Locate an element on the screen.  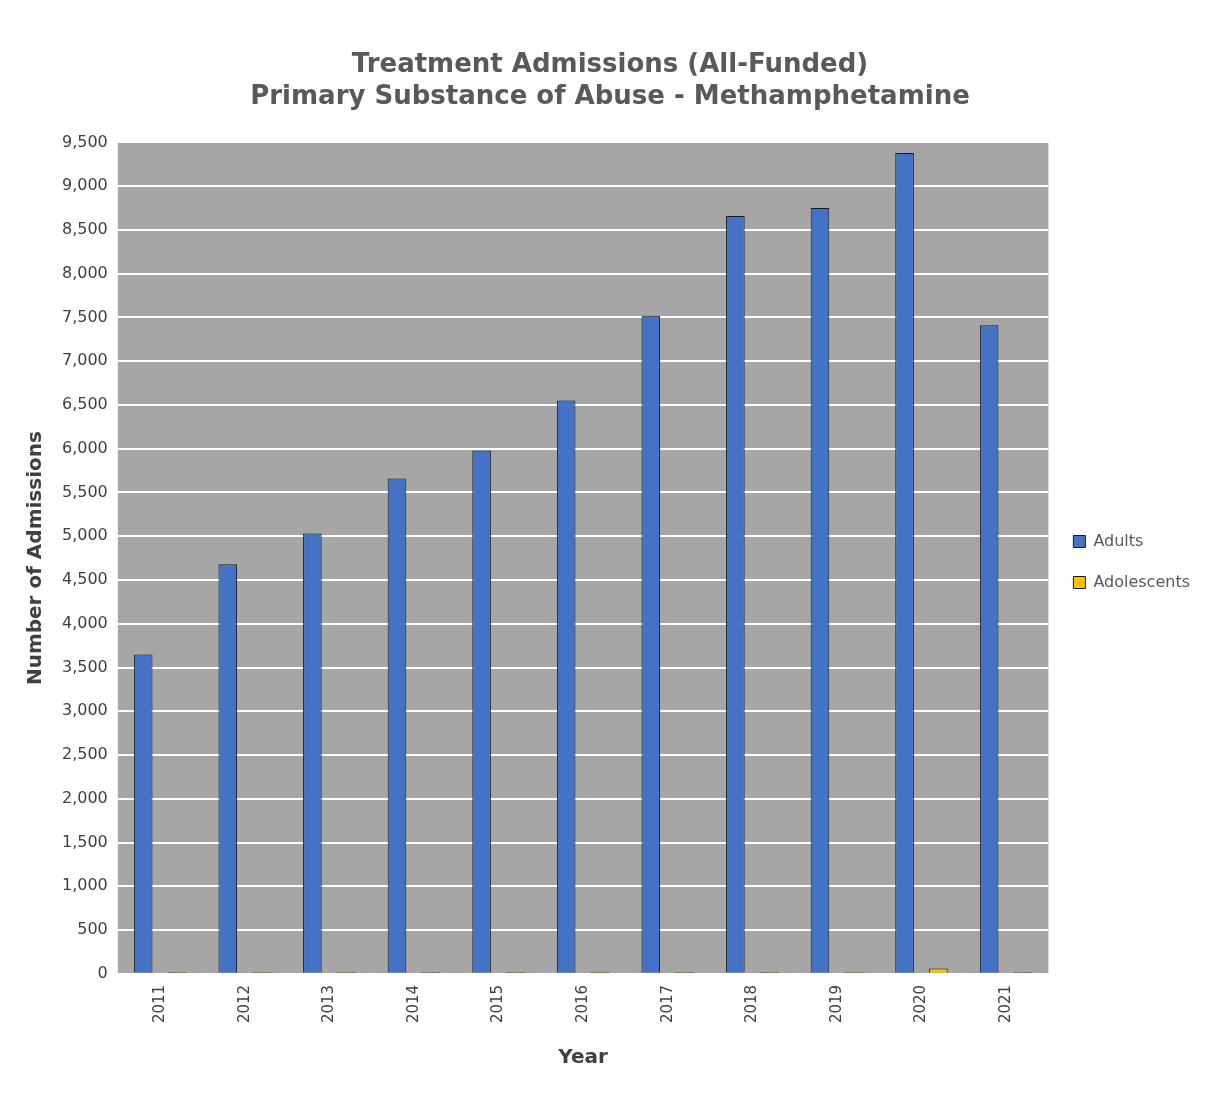
y-tick-label: 0 is located at coordinates (102, 972).